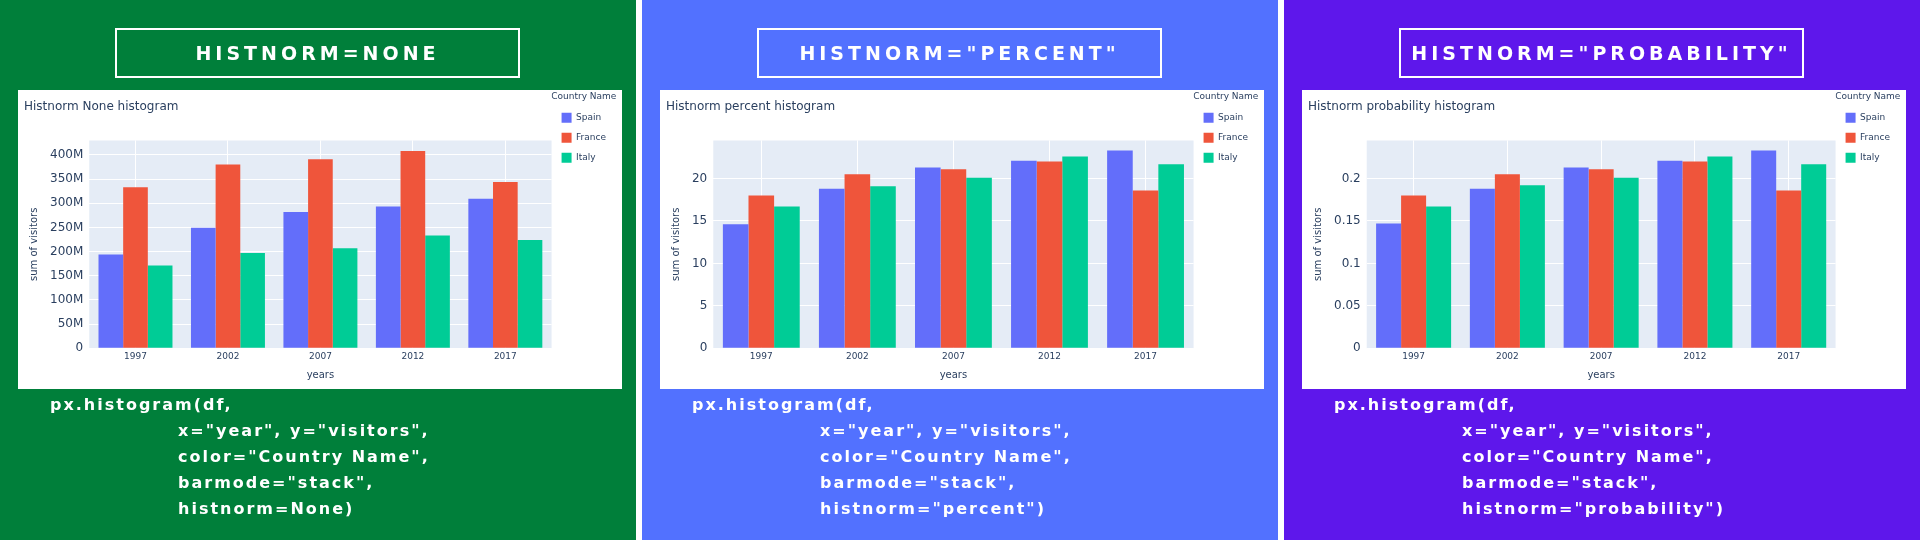 This screenshot has width=1920, height=540. I want to click on text: px.histogram(df, x="year", y="visitors", color="Country Name", barmode="stack", histnorm="percent"), so click(882, 457).